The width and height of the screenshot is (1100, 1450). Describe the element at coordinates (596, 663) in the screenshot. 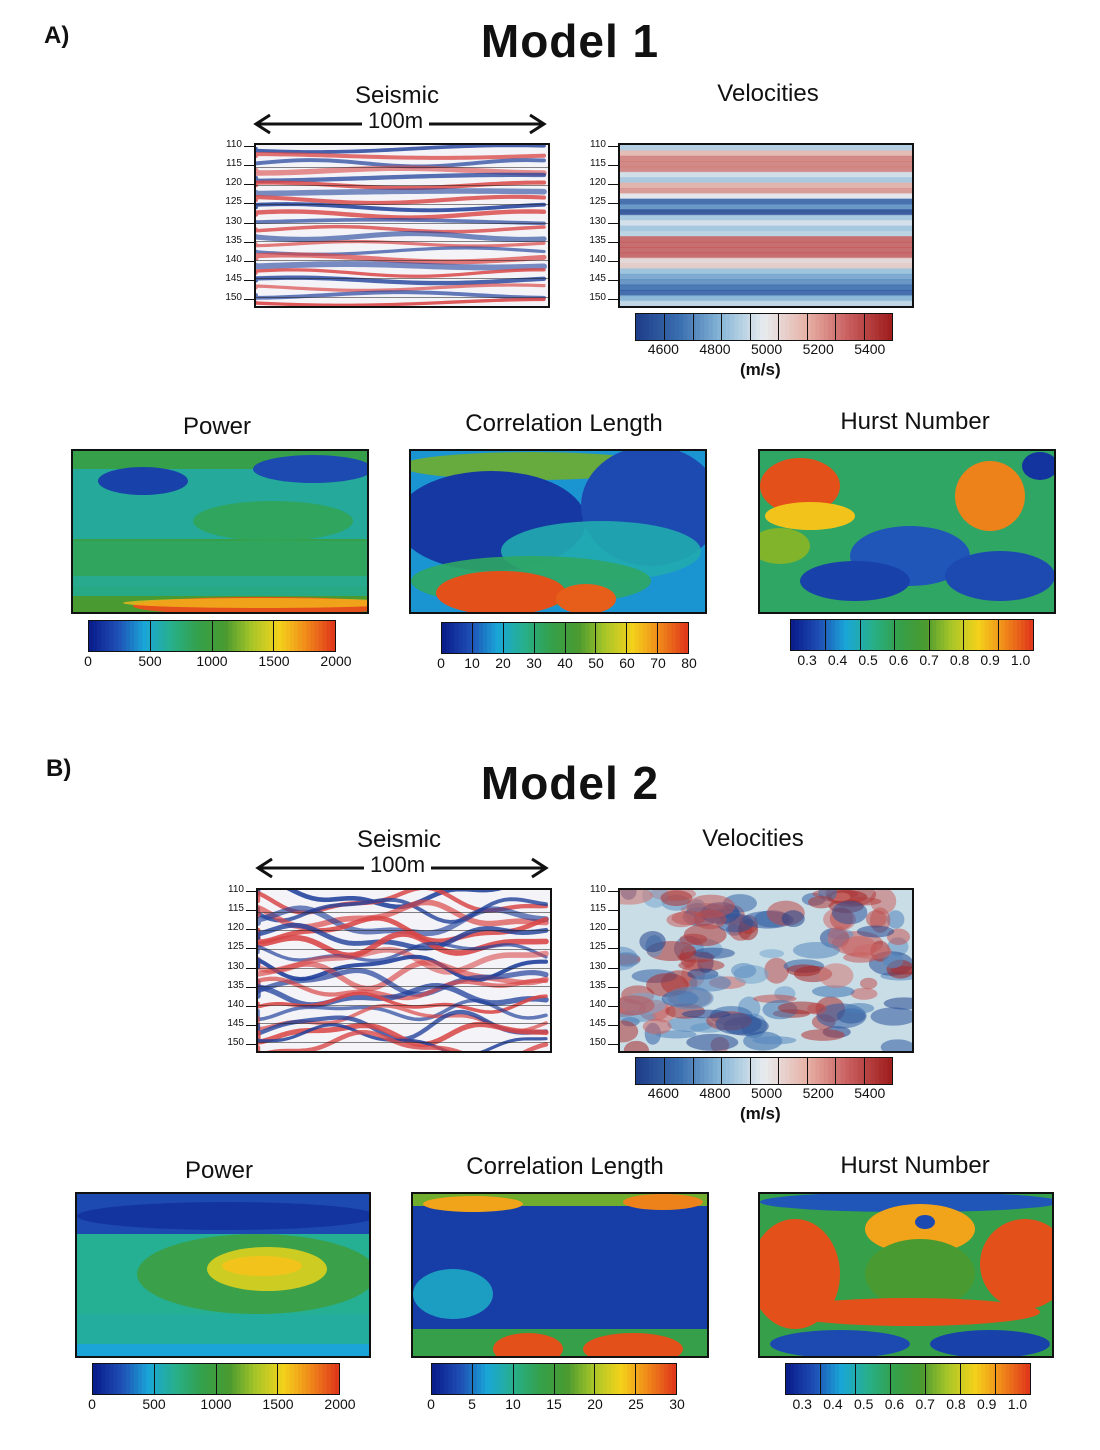

I see `colorbar-tick-label: 50` at that location.